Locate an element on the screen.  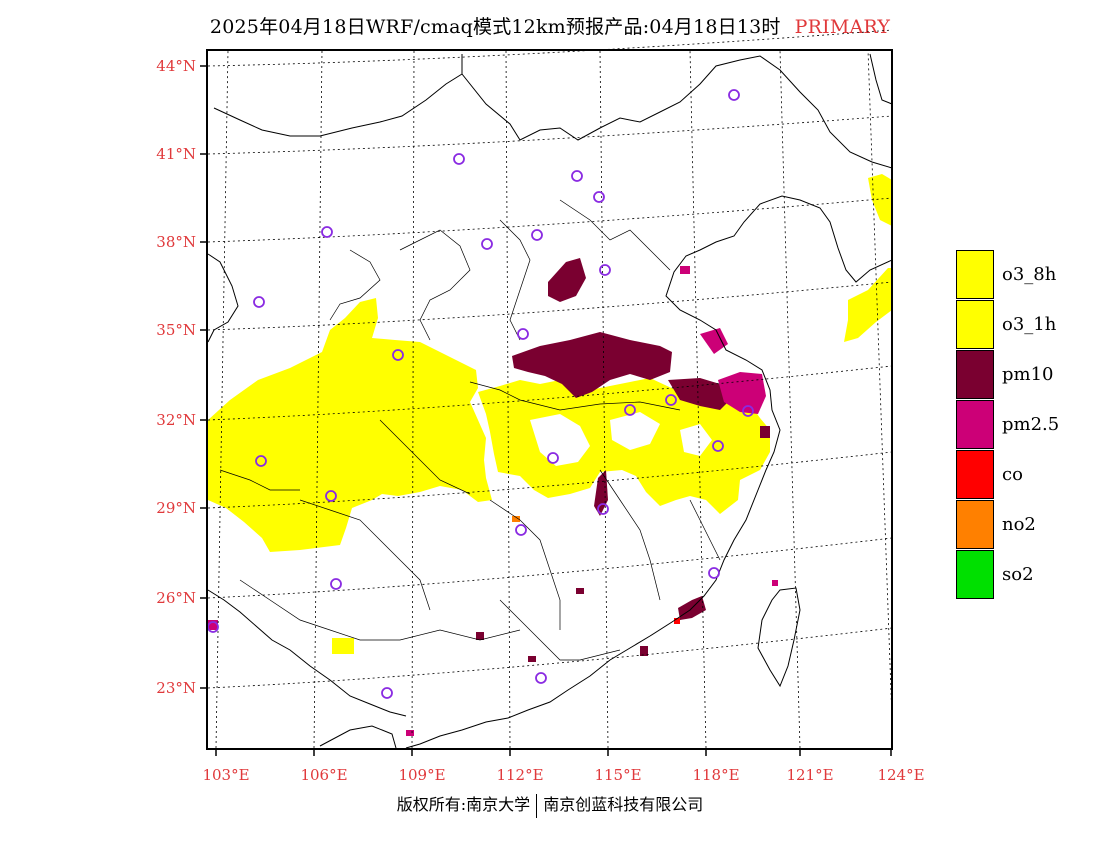
parallel-44n is located at coordinates (550, 48).